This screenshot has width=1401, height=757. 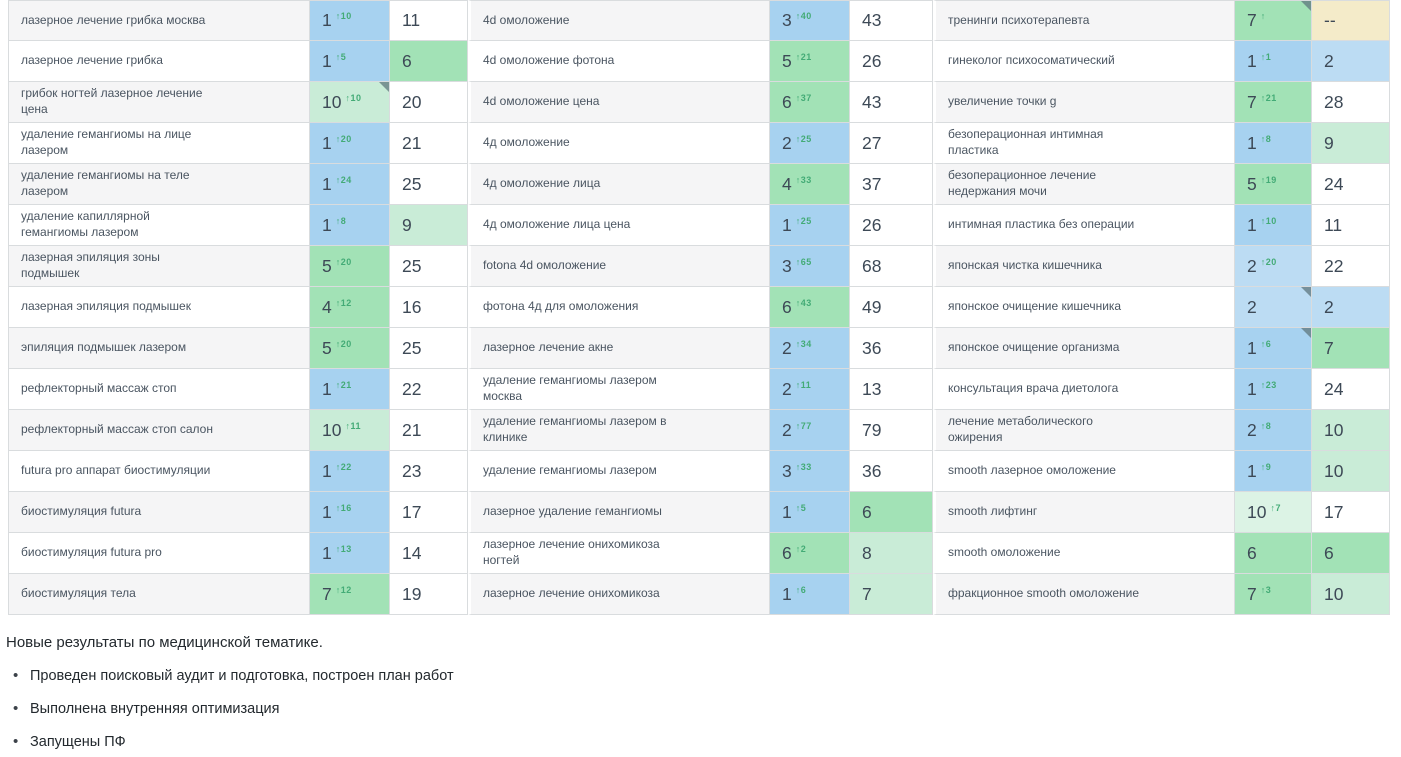 What do you see at coordinates (1351, 184) in the screenshot?
I see `metric-value-cell: 24` at bounding box center [1351, 184].